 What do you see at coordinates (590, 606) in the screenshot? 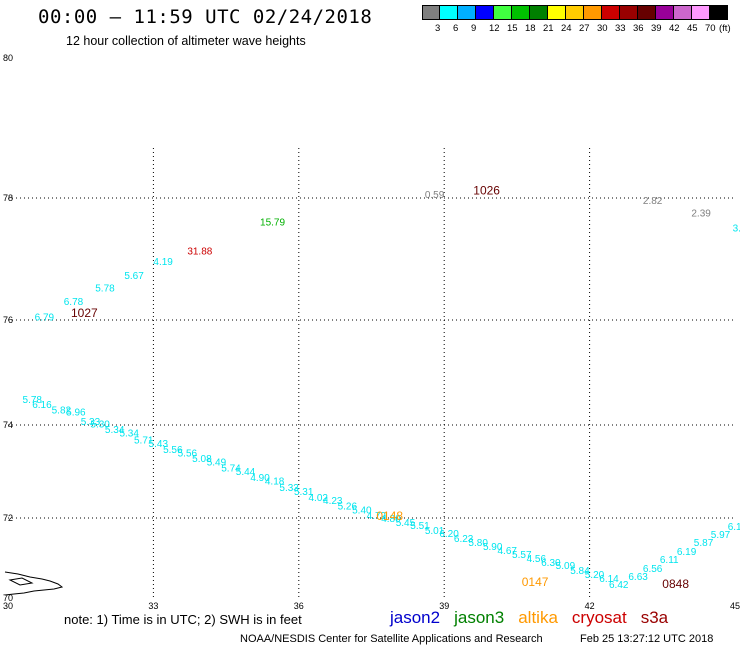
I see `longitude-label: 42` at bounding box center [590, 606].